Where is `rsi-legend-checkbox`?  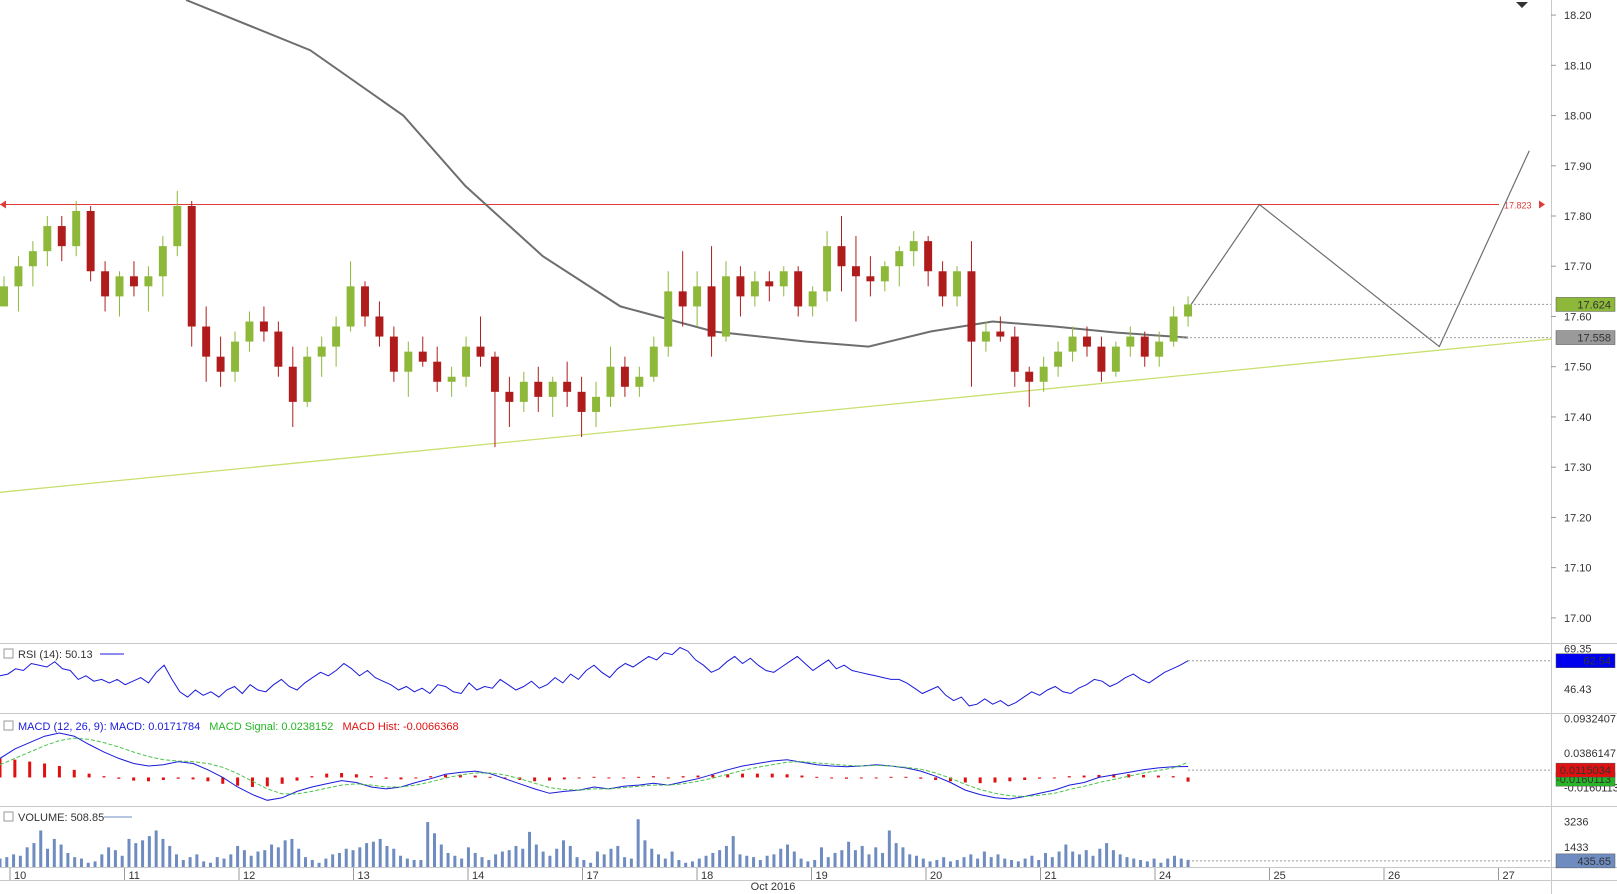
rsi-legend-checkbox is located at coordinates (8, 653).